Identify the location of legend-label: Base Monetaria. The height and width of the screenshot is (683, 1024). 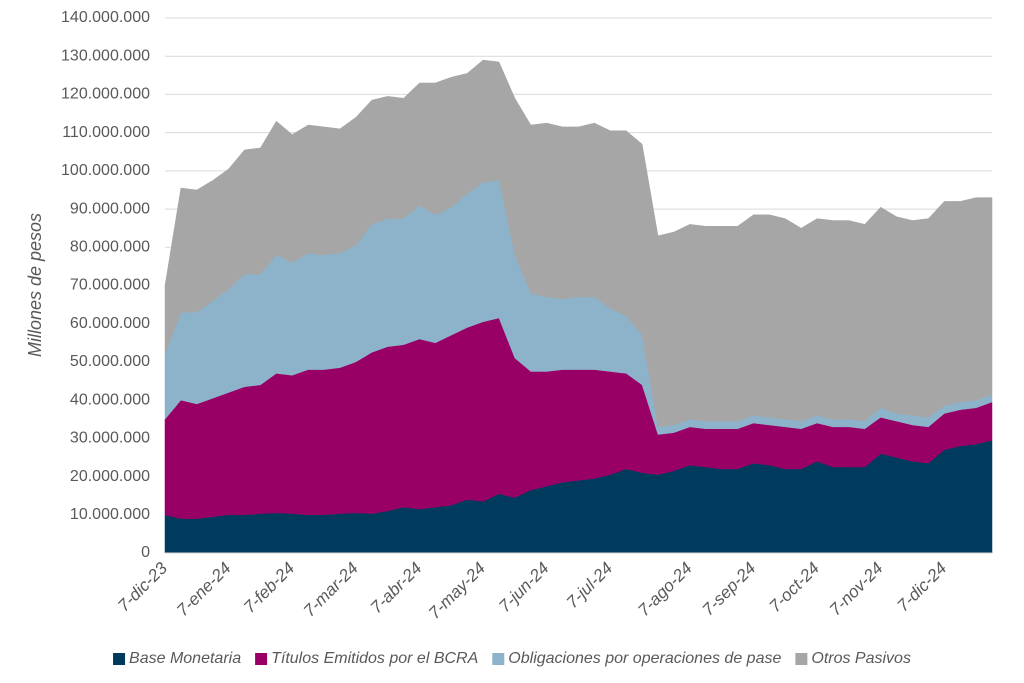
(185, 658).